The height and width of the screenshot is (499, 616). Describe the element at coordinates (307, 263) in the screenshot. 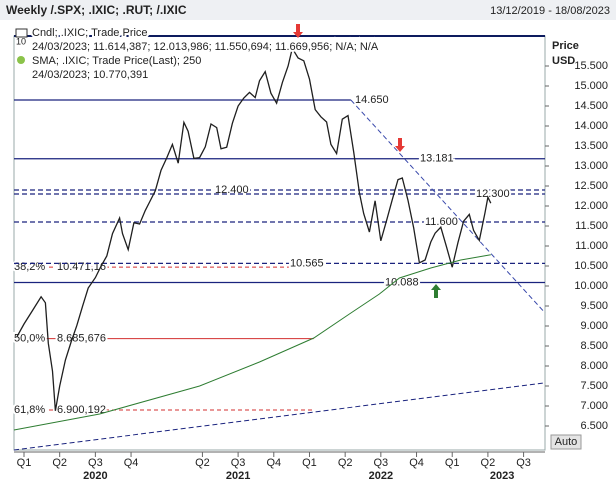

I see `level-label: 10.565` at that location.